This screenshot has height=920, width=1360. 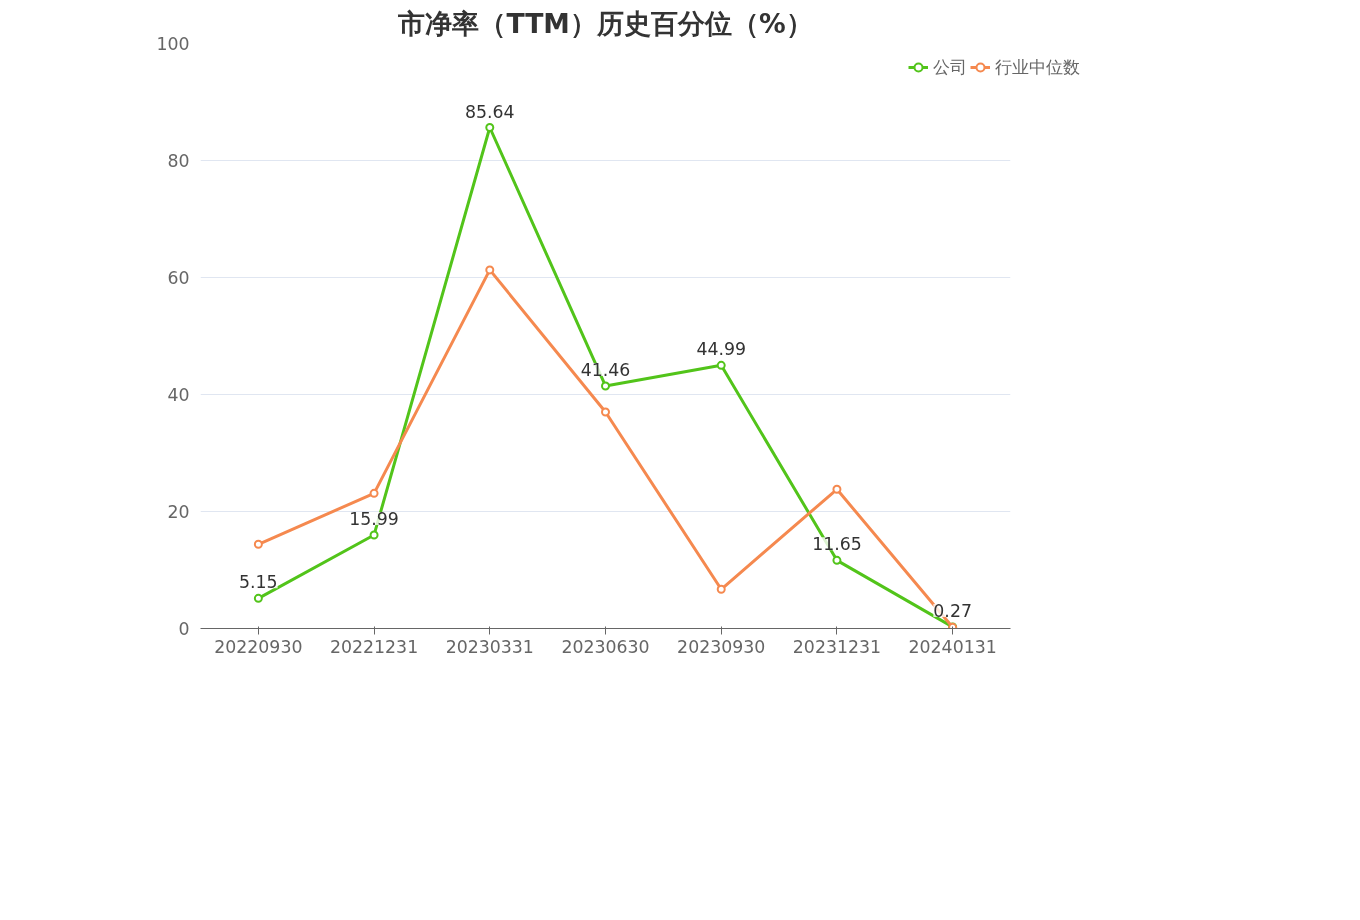 I want to click on data-label: 85.64, so click(x=489, y=111).